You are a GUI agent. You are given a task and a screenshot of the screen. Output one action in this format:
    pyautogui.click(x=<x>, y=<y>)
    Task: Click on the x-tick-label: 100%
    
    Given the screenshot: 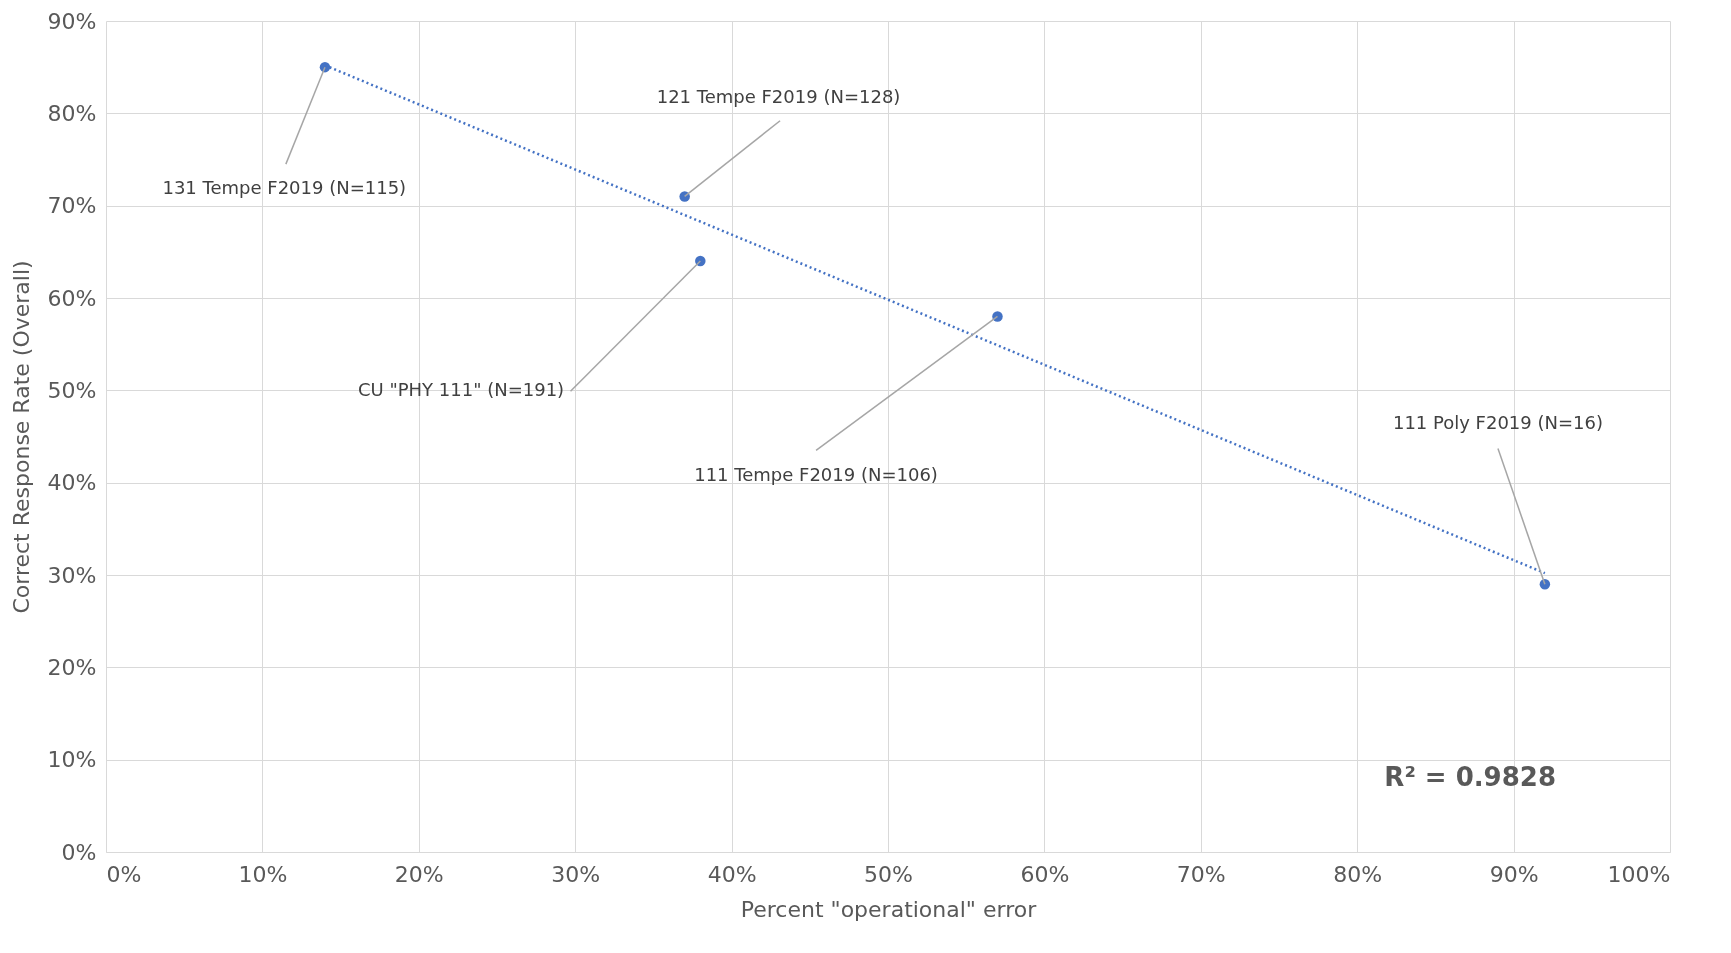 What is the action you would take?
    pyautogui.click(x=1639, y=874)
    